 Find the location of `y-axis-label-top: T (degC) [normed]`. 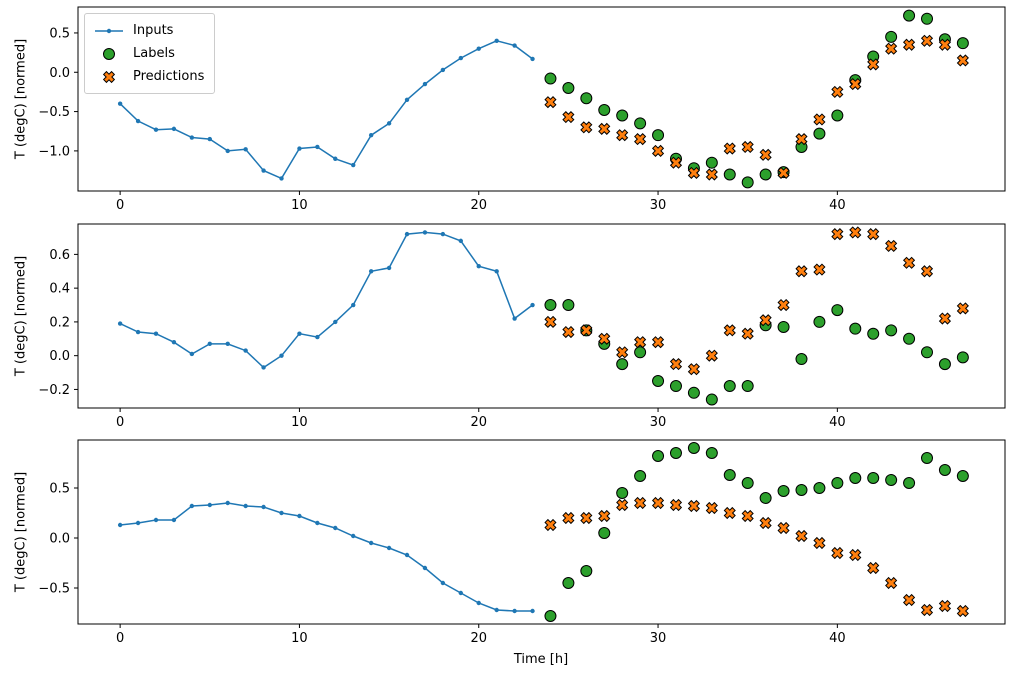

y-axis-label-top: T (degC) [normed] is located at coordinates (21, 99).